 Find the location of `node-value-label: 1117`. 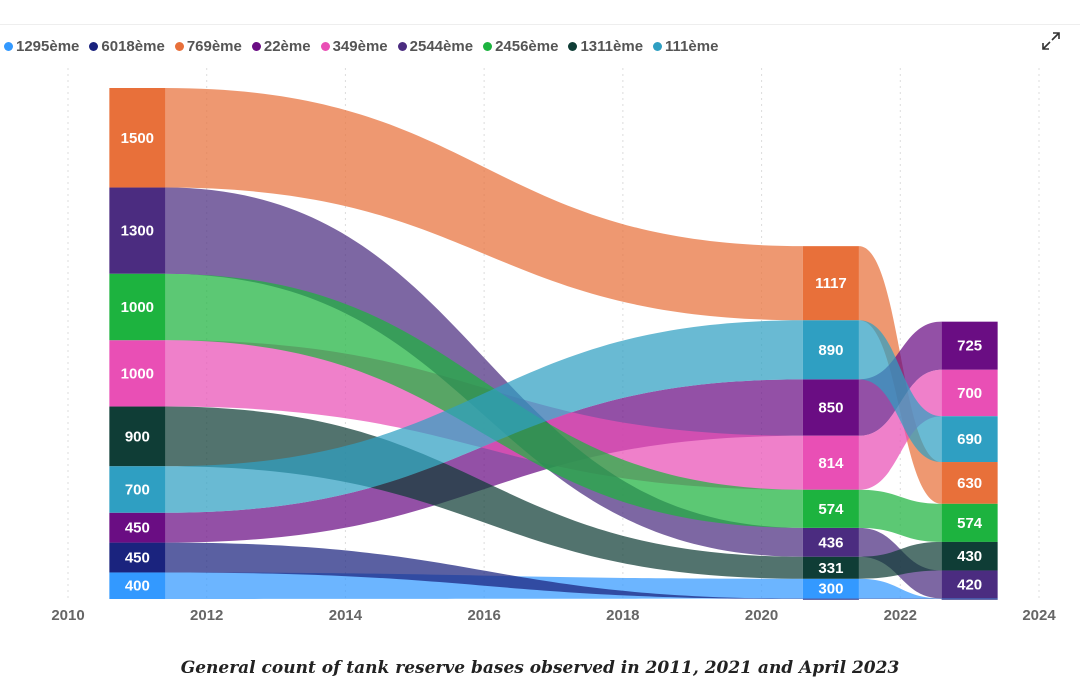

node-value-label: 1117 is located at coordinates (831, 283).